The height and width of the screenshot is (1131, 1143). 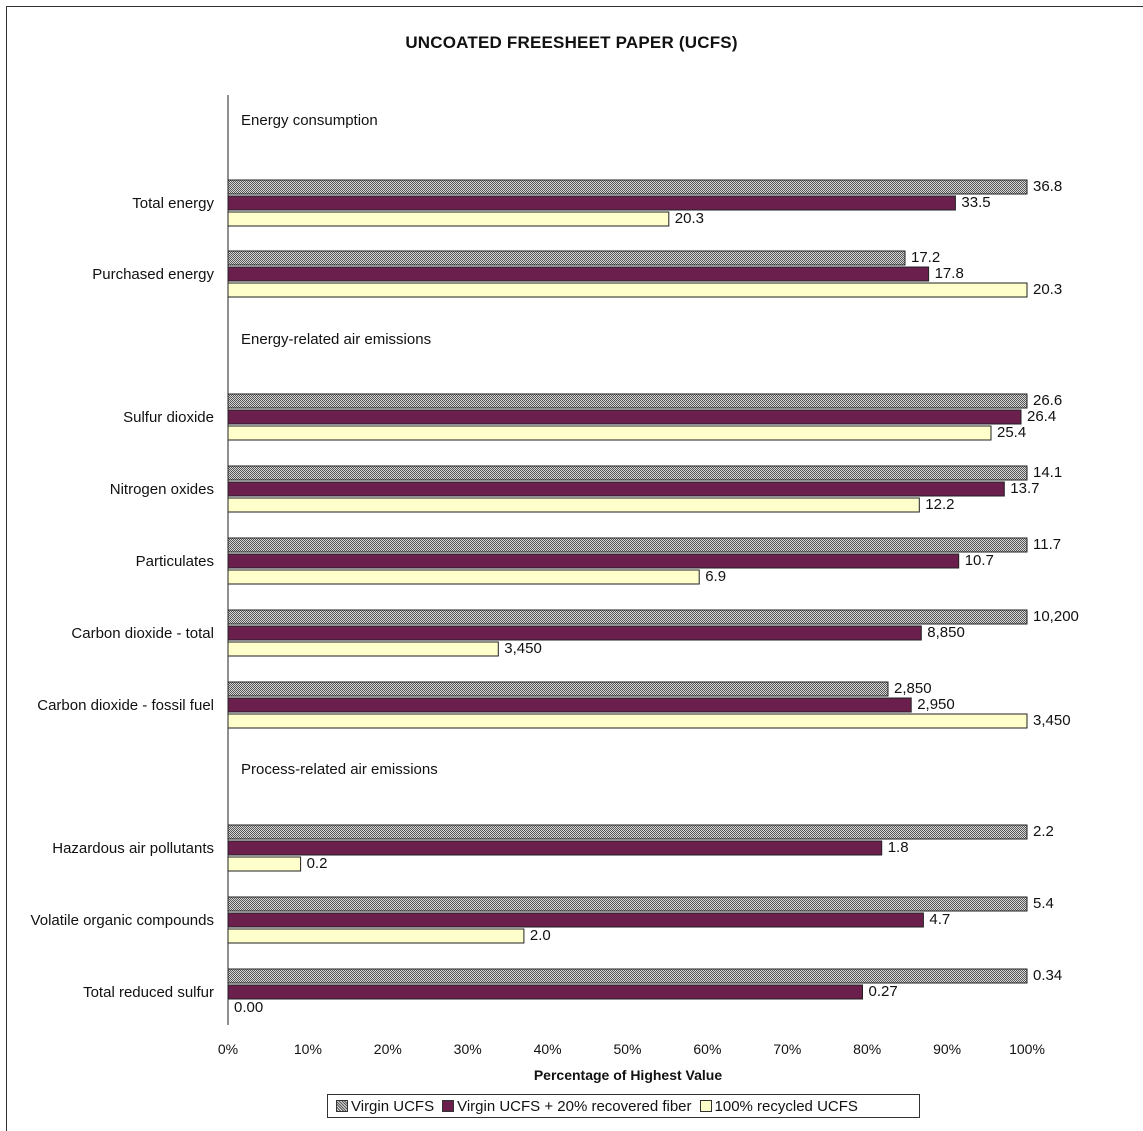 What do you see at coordinates (545, 992) in the screenshot?
I see `bar-total-reduced-sulfur-s1` at bounding box center [545, 992].